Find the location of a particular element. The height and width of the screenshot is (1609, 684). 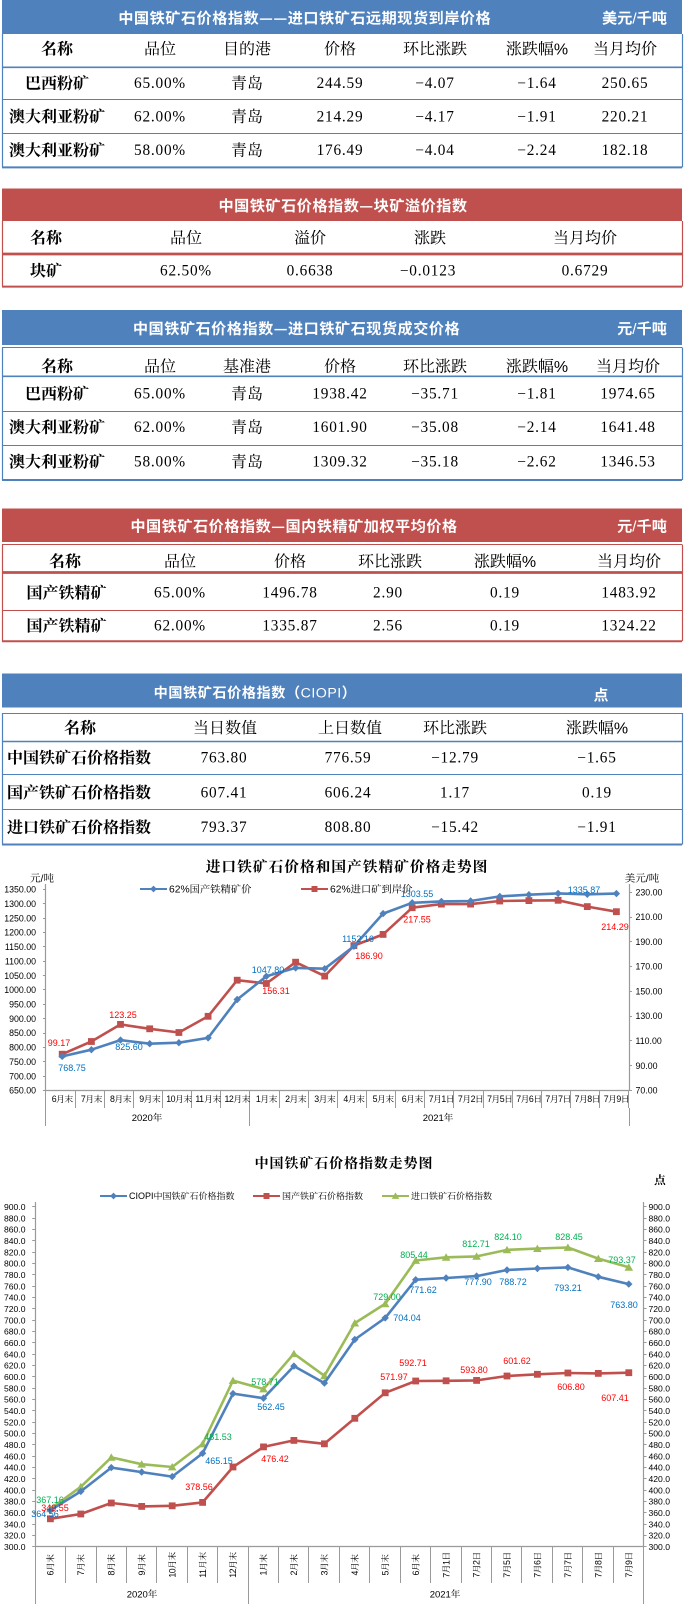

svg-text: −1.65 is located at coordinates (596, 758).